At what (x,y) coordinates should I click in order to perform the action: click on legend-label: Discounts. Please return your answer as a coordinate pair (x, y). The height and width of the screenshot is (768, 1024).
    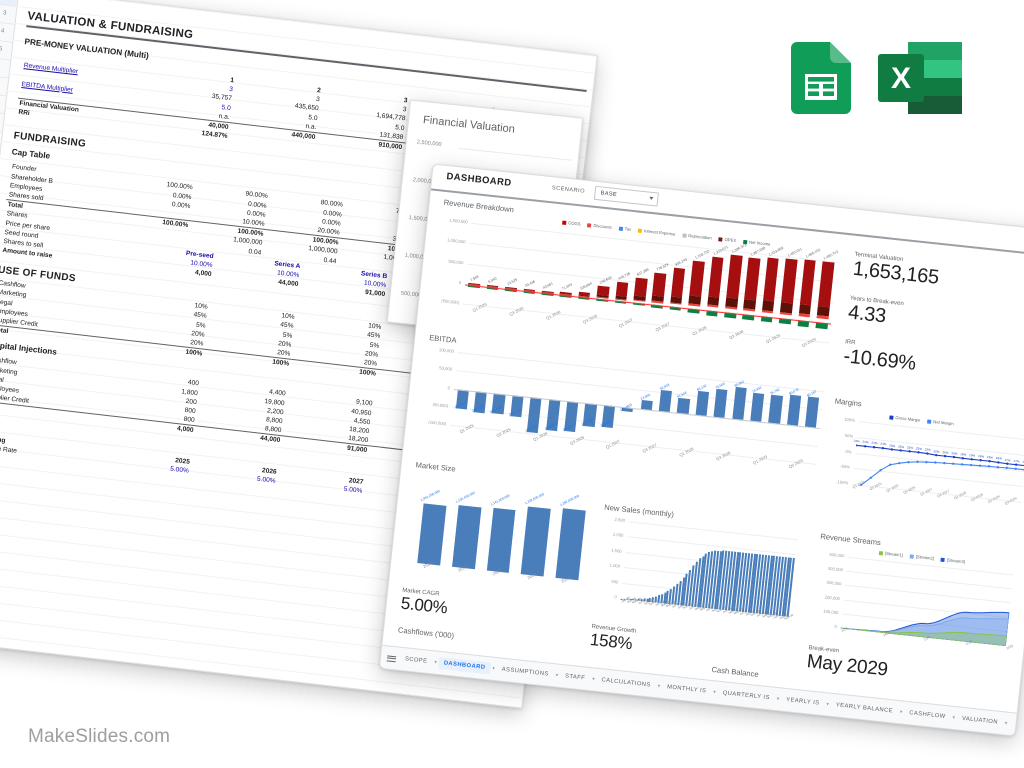
    Looking at the image, I should click on (603, 226).